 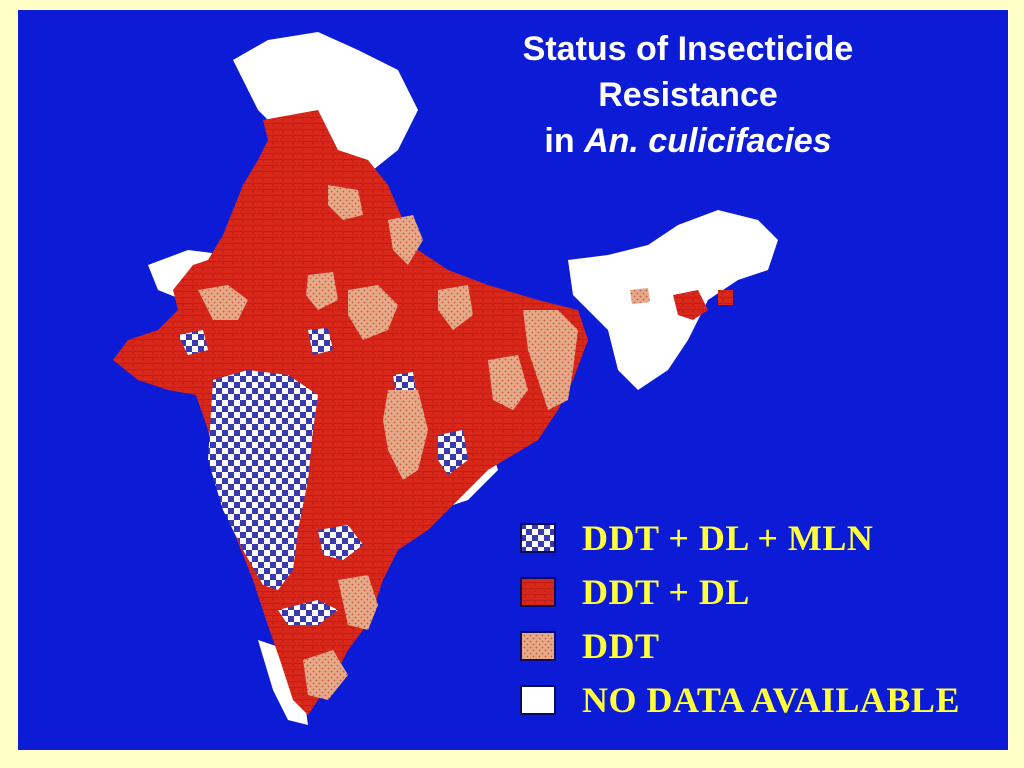 What do you see at coordinates (193, 342) in the screenshot?
I see `map-region-ddt-dl-mln-small` at bounding box center [193, 342].